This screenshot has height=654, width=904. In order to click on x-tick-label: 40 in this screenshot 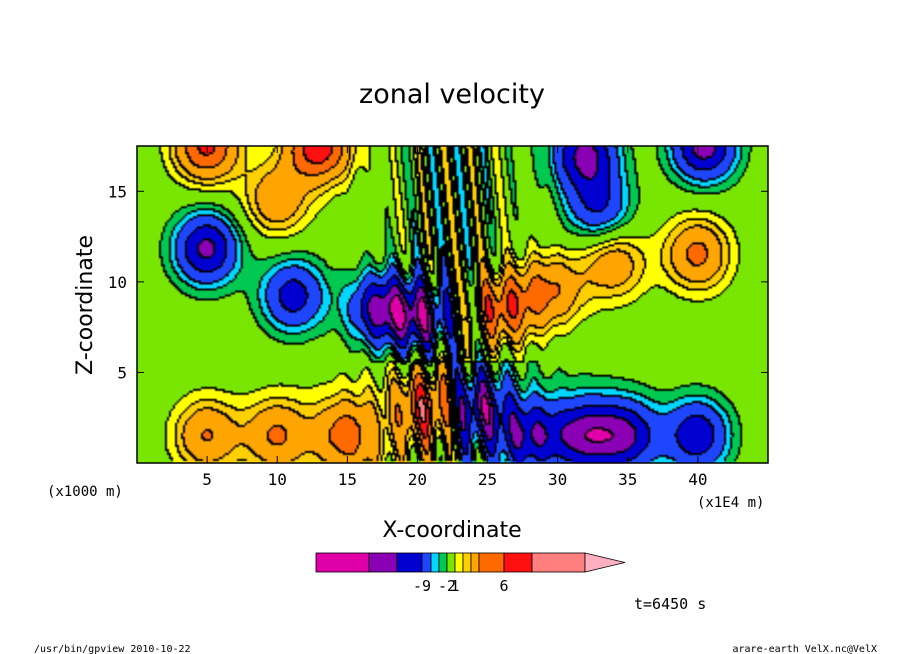, I will do `click(697, 479)`.